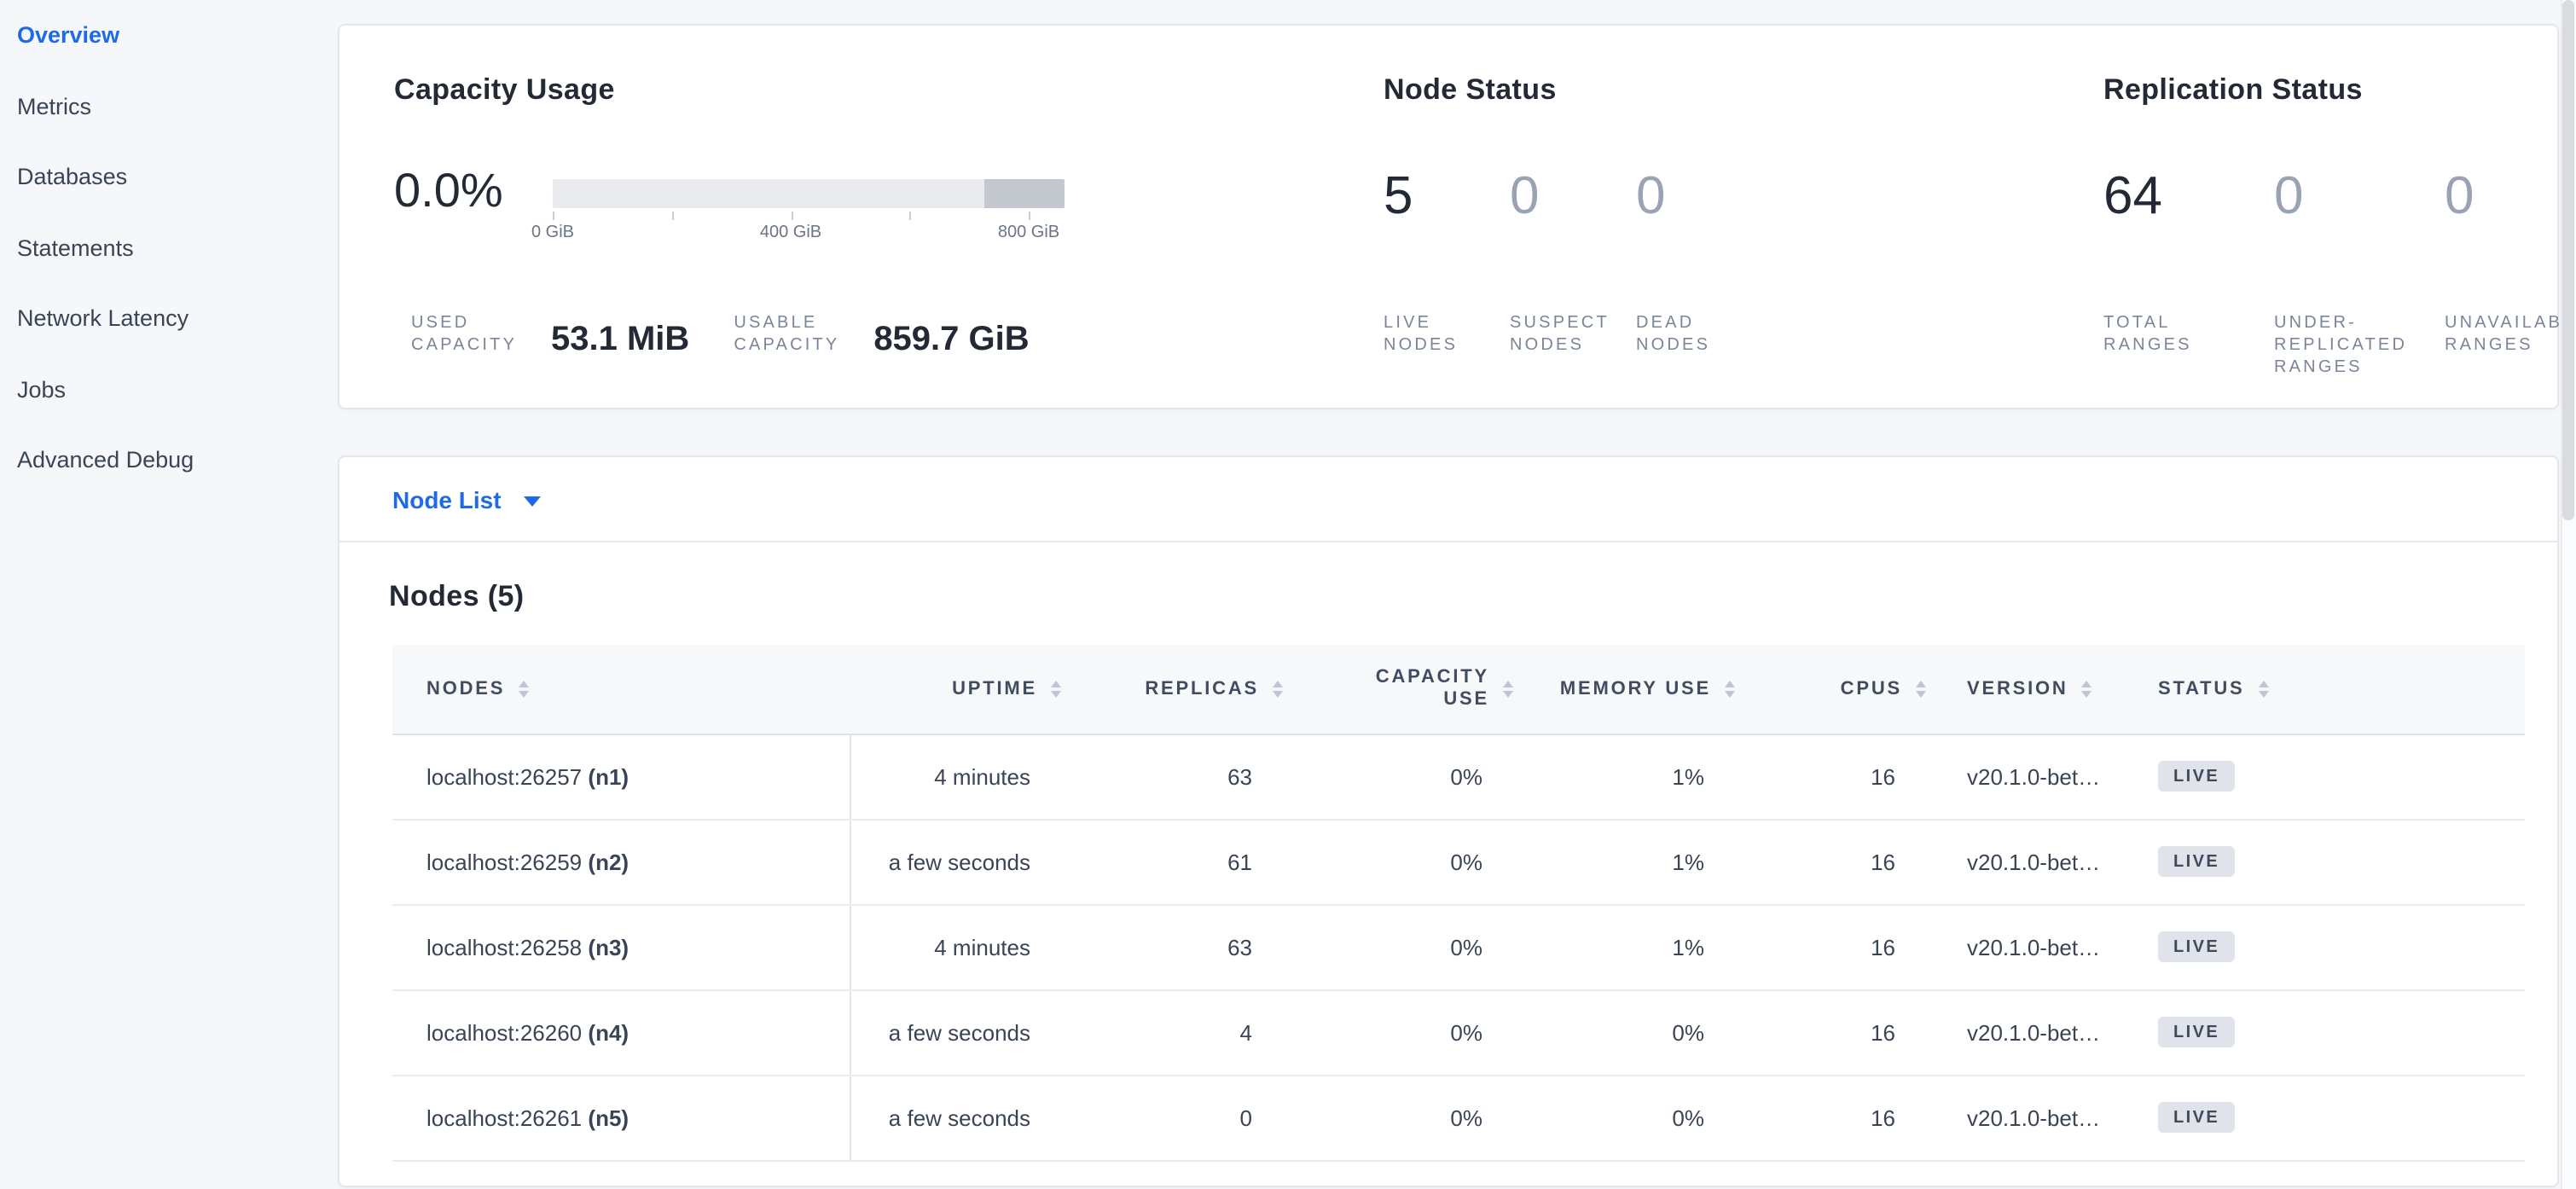 This screenshot has height=1189, width=2576. I want to click on column-header-replicas: REPLICAS, so click(1182, 689).